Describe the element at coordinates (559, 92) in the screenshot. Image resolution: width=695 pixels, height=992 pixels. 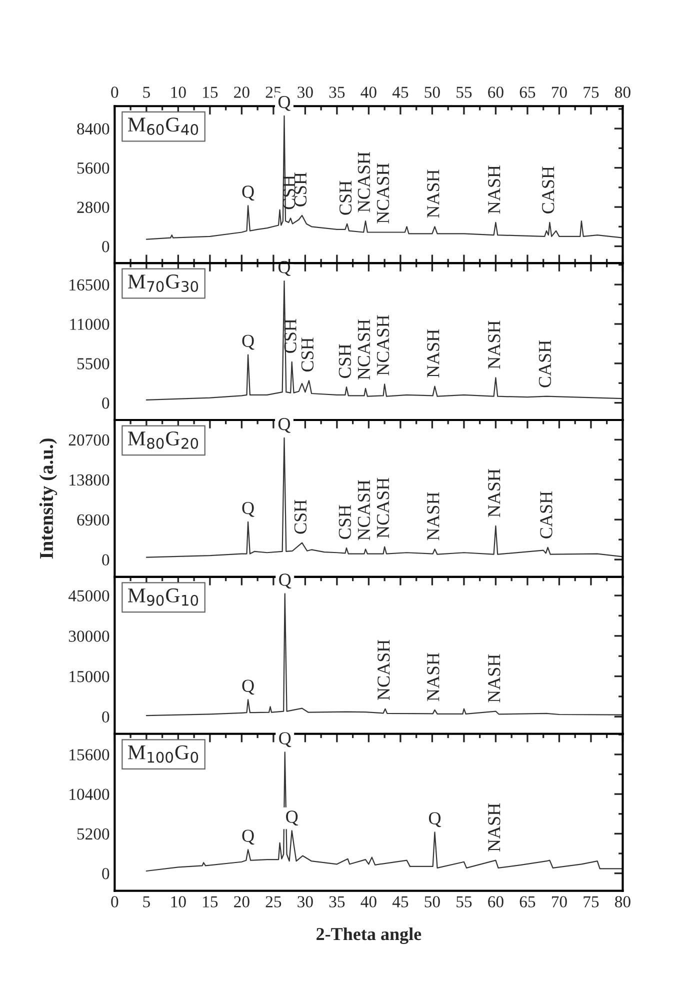
I see `x2-tick-label: 70` at that location.